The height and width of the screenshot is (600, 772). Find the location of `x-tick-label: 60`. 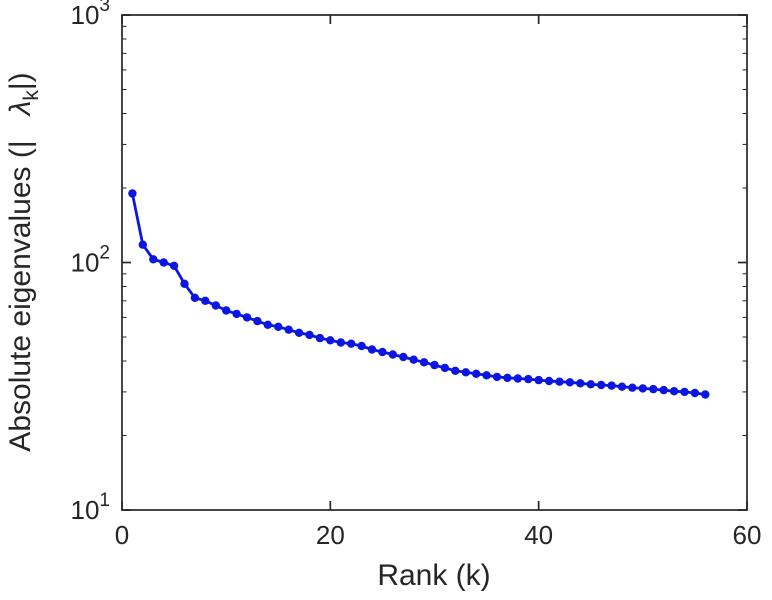

x-tick-label: 60 is located at coordinates (747, 535).